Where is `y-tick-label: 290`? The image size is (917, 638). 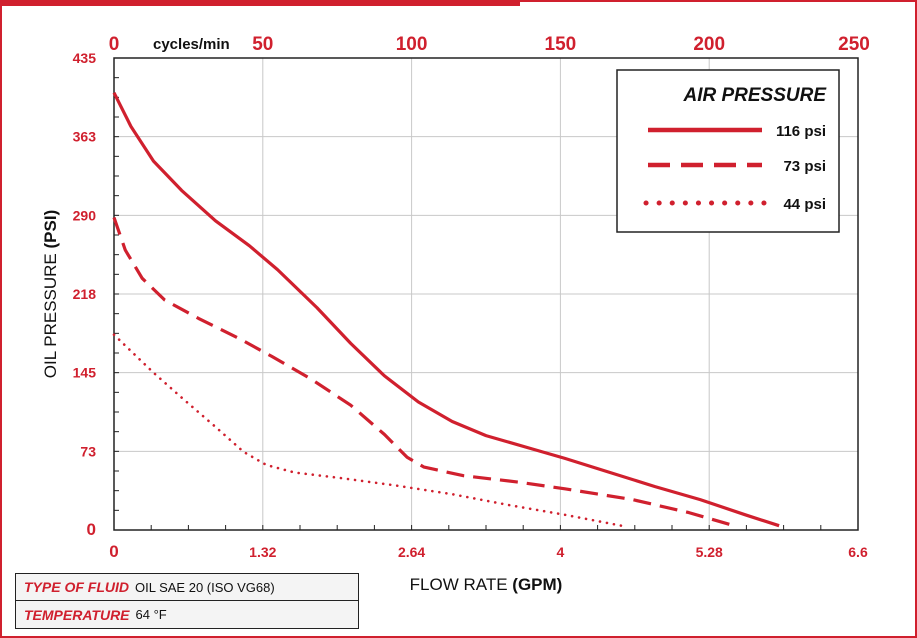
y-tick-label: 290 is located at coordinates (85, 215).